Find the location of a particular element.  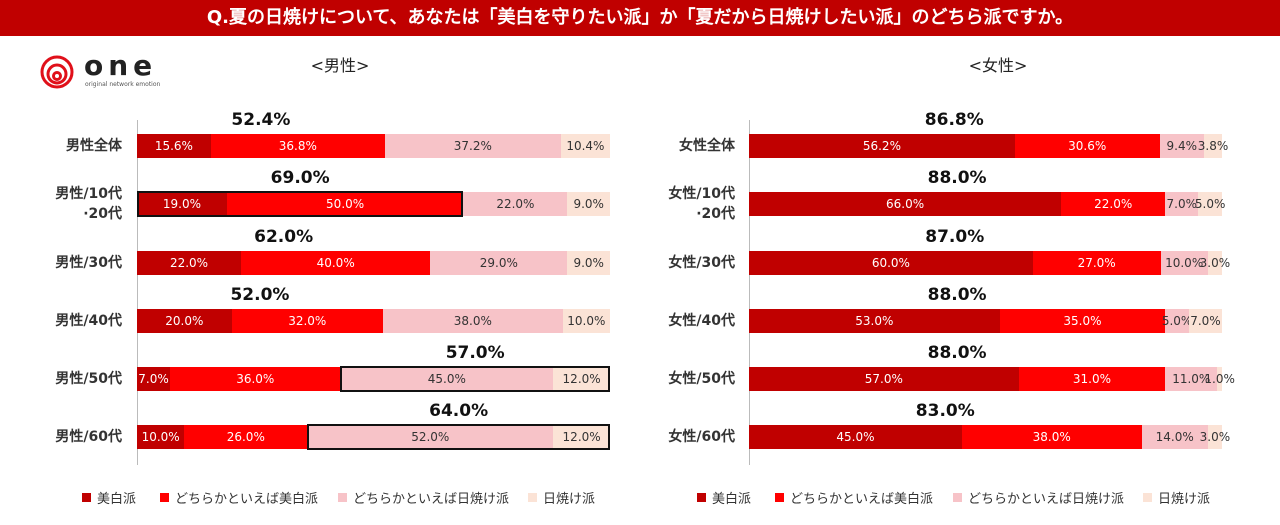

value-label: 56.2% is located at coordinates (881, 146).